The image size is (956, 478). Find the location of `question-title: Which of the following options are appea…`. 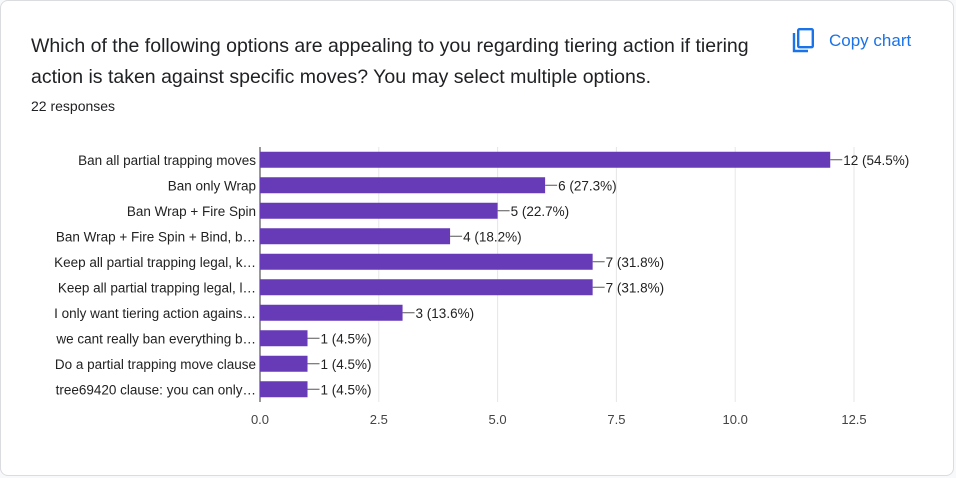

question-title: Which of the following options are appea… is located at coordinates (390, 61).